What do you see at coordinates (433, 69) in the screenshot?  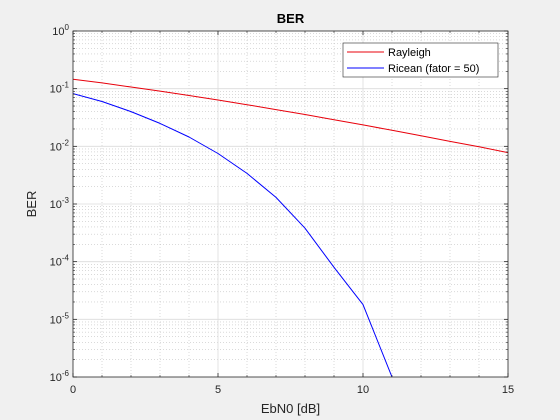 I see `legend-label-ricean: Ricean (fator = 50)` at bounding box center [433, 69].